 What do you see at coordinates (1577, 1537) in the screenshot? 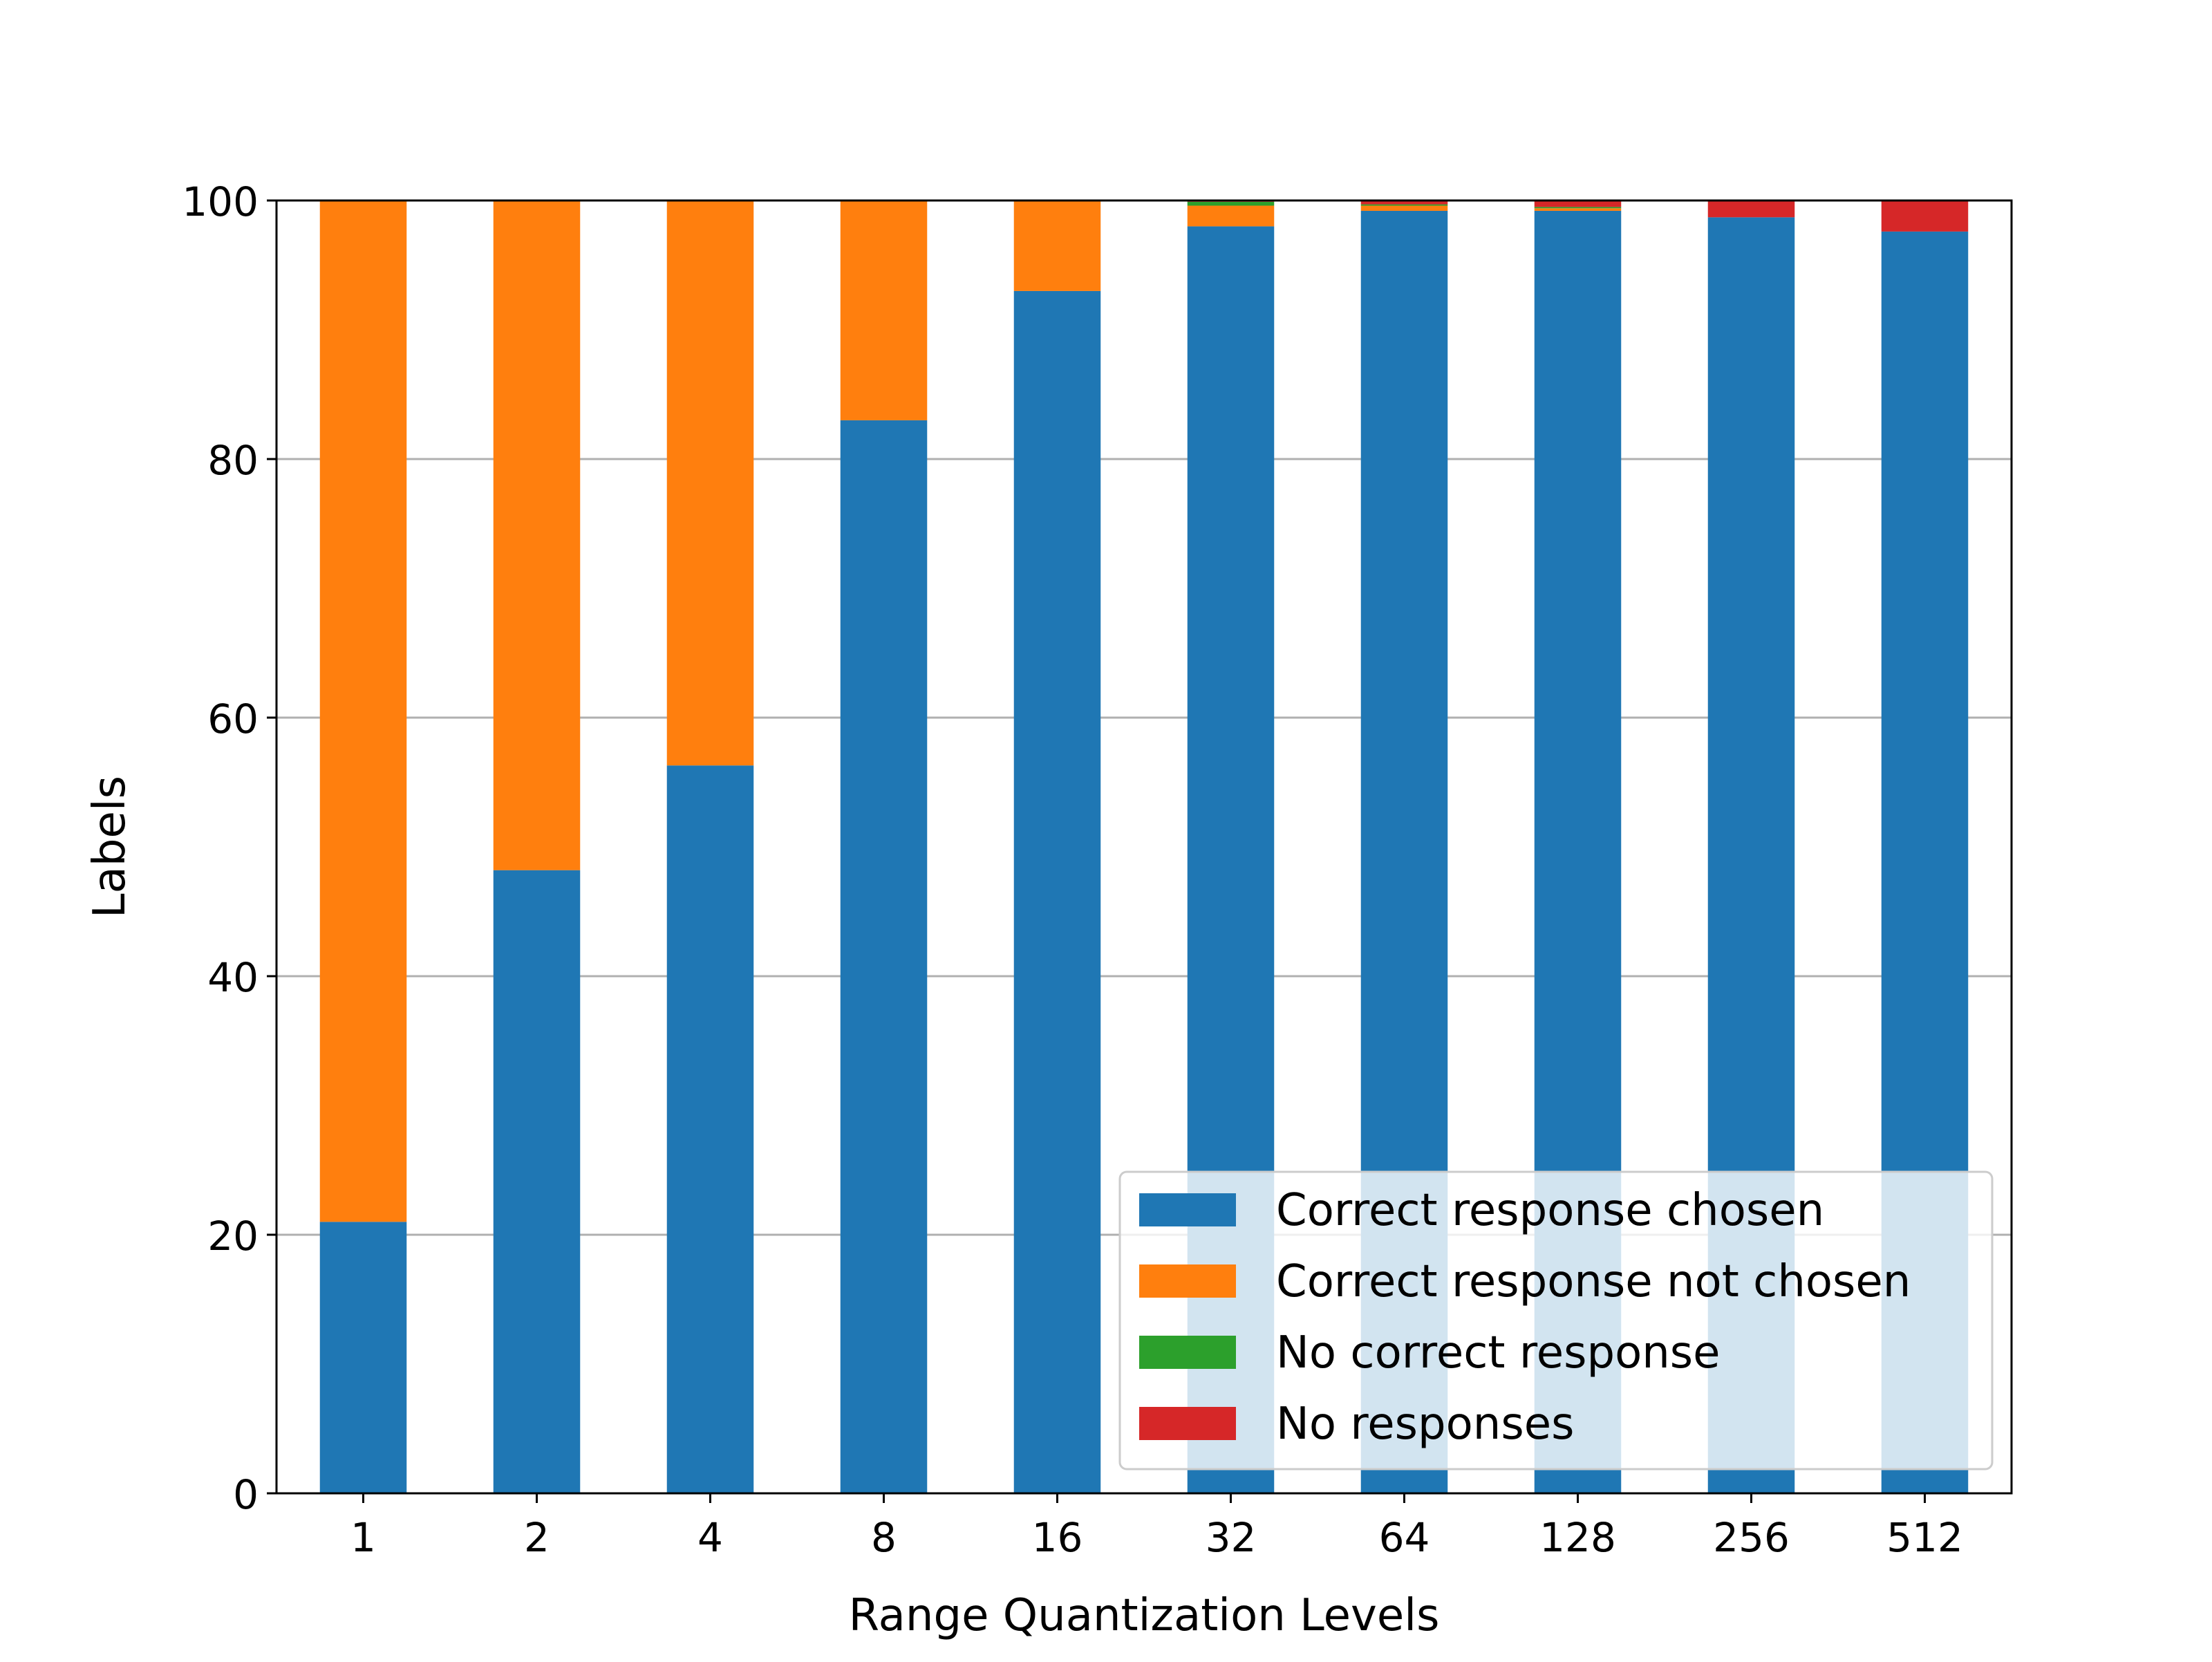
I see `x-tick-label: 128` at bounding box center [1577, 1537].